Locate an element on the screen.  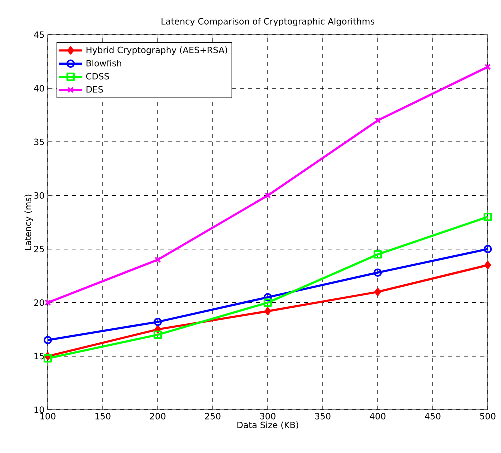
y-tick-label: 30 is located at coordinates (39, 195).